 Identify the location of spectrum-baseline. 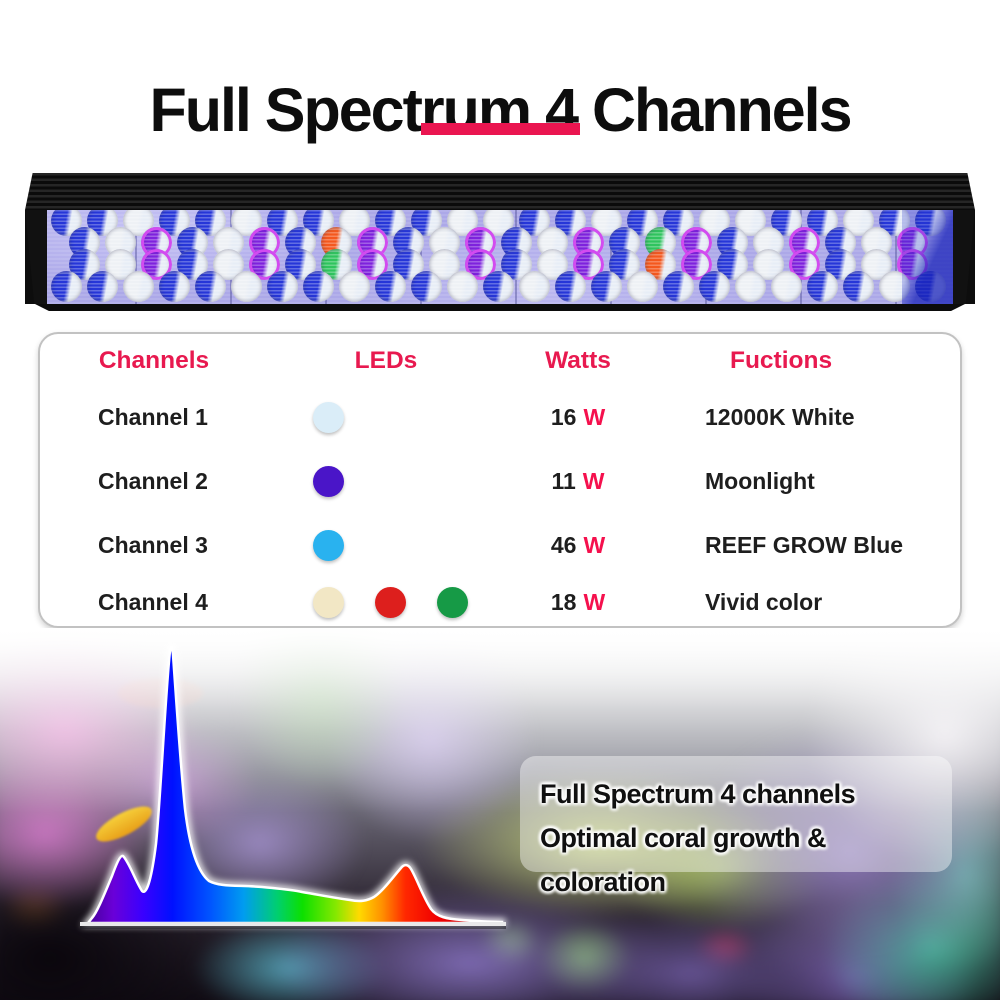
(293, 924).